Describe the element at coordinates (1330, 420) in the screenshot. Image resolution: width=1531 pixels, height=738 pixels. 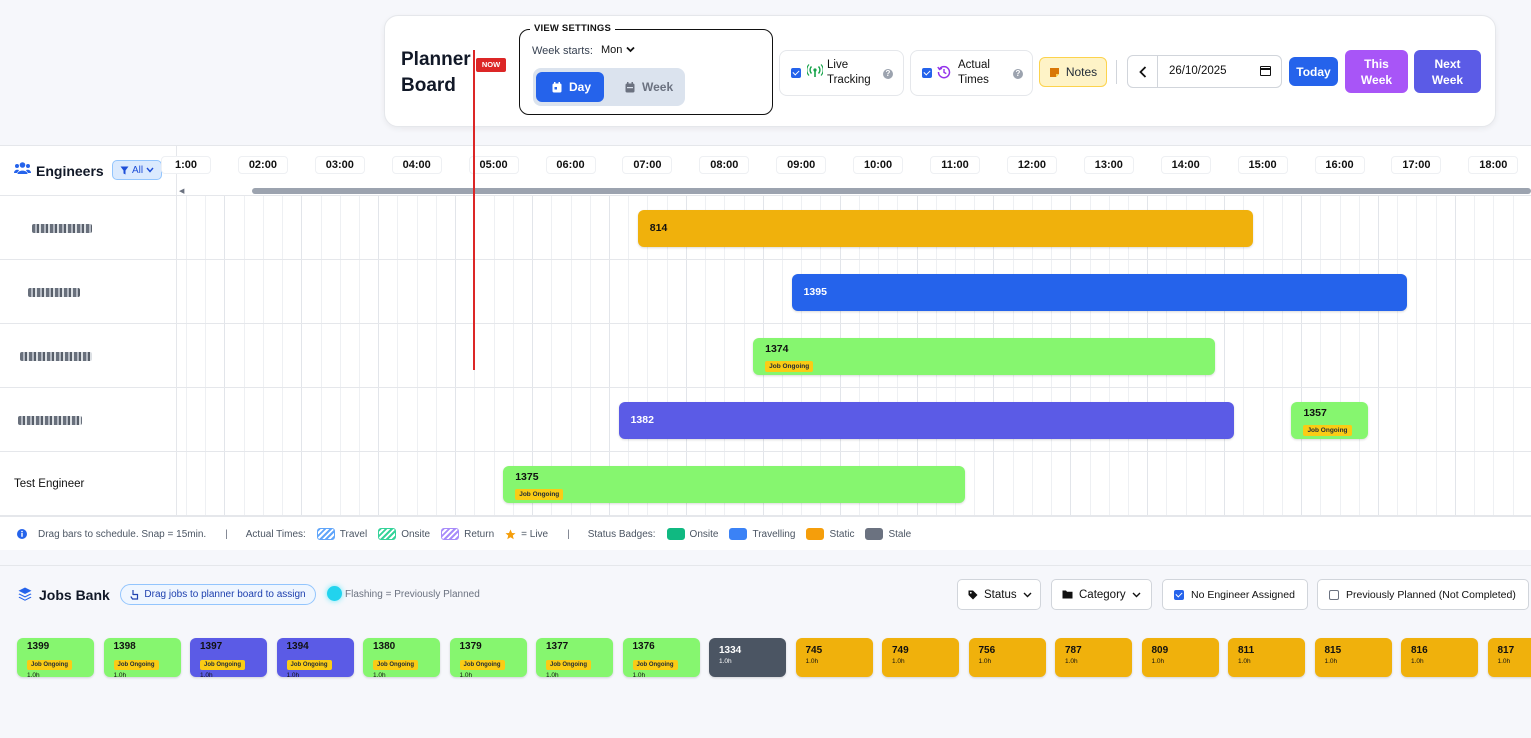
I see `job-bar: 1357 Job Ongoing` at that location.